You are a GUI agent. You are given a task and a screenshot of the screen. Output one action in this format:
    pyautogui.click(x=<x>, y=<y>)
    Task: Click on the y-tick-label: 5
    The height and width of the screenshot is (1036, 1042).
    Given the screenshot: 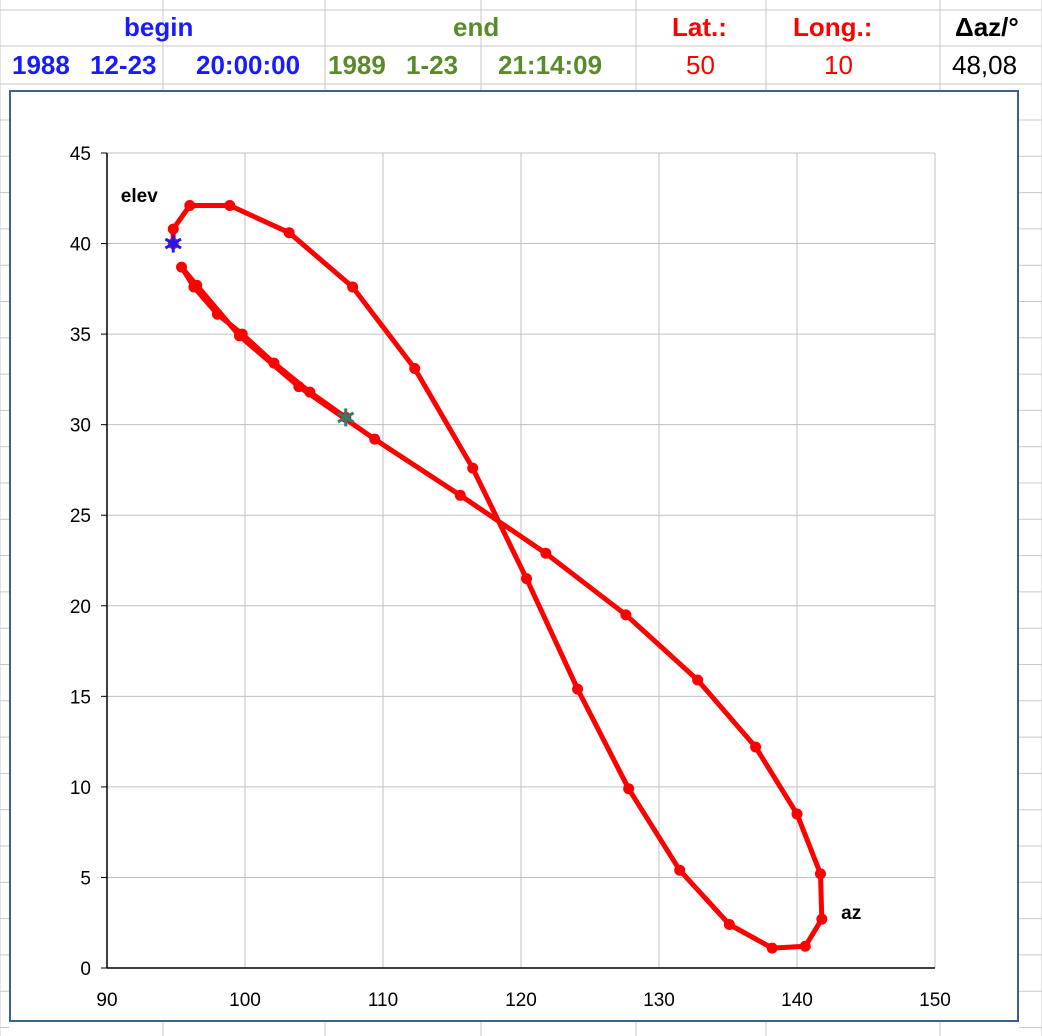 What is the action you would take?
    pyautogui.click(x=85, y=878)
    